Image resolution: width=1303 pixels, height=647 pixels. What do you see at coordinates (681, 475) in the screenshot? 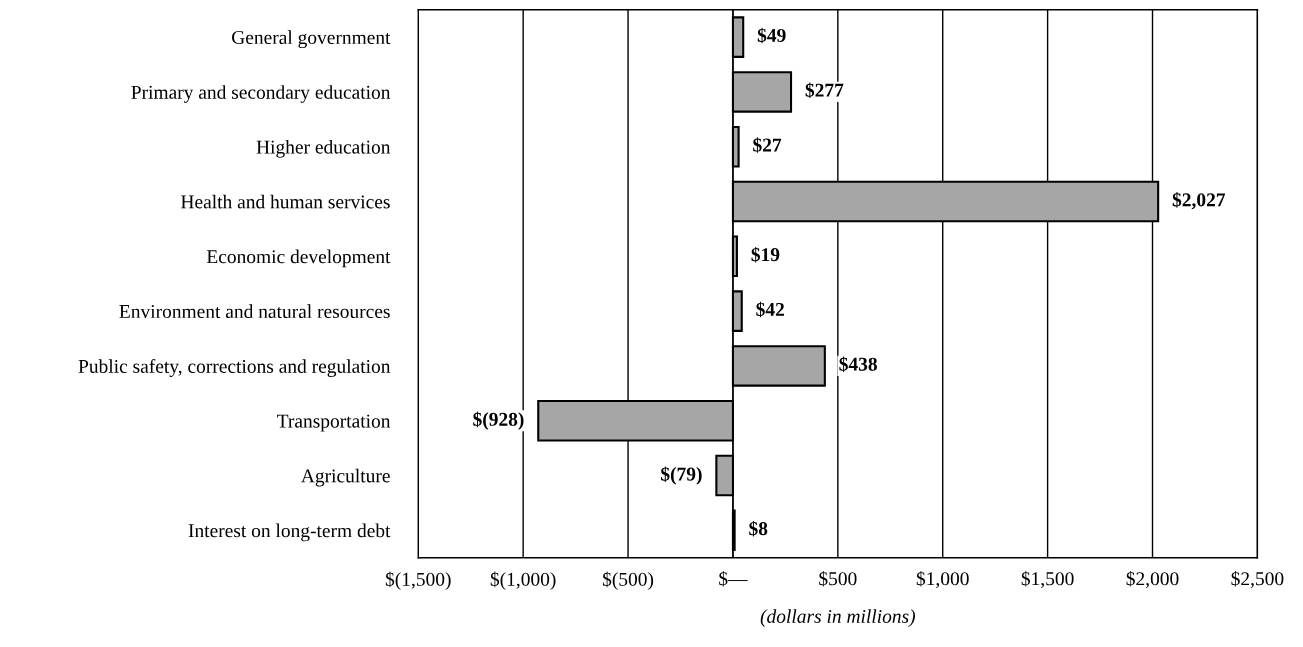
I see `data-label: $(79)` at bounding box center [681, 475].